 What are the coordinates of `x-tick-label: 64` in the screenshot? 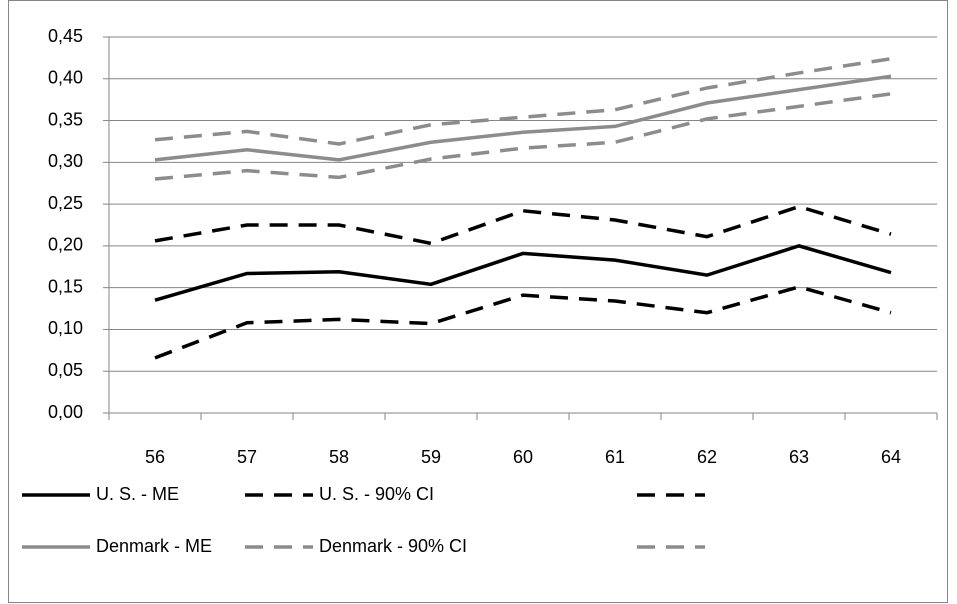 It's located at (891, 457).